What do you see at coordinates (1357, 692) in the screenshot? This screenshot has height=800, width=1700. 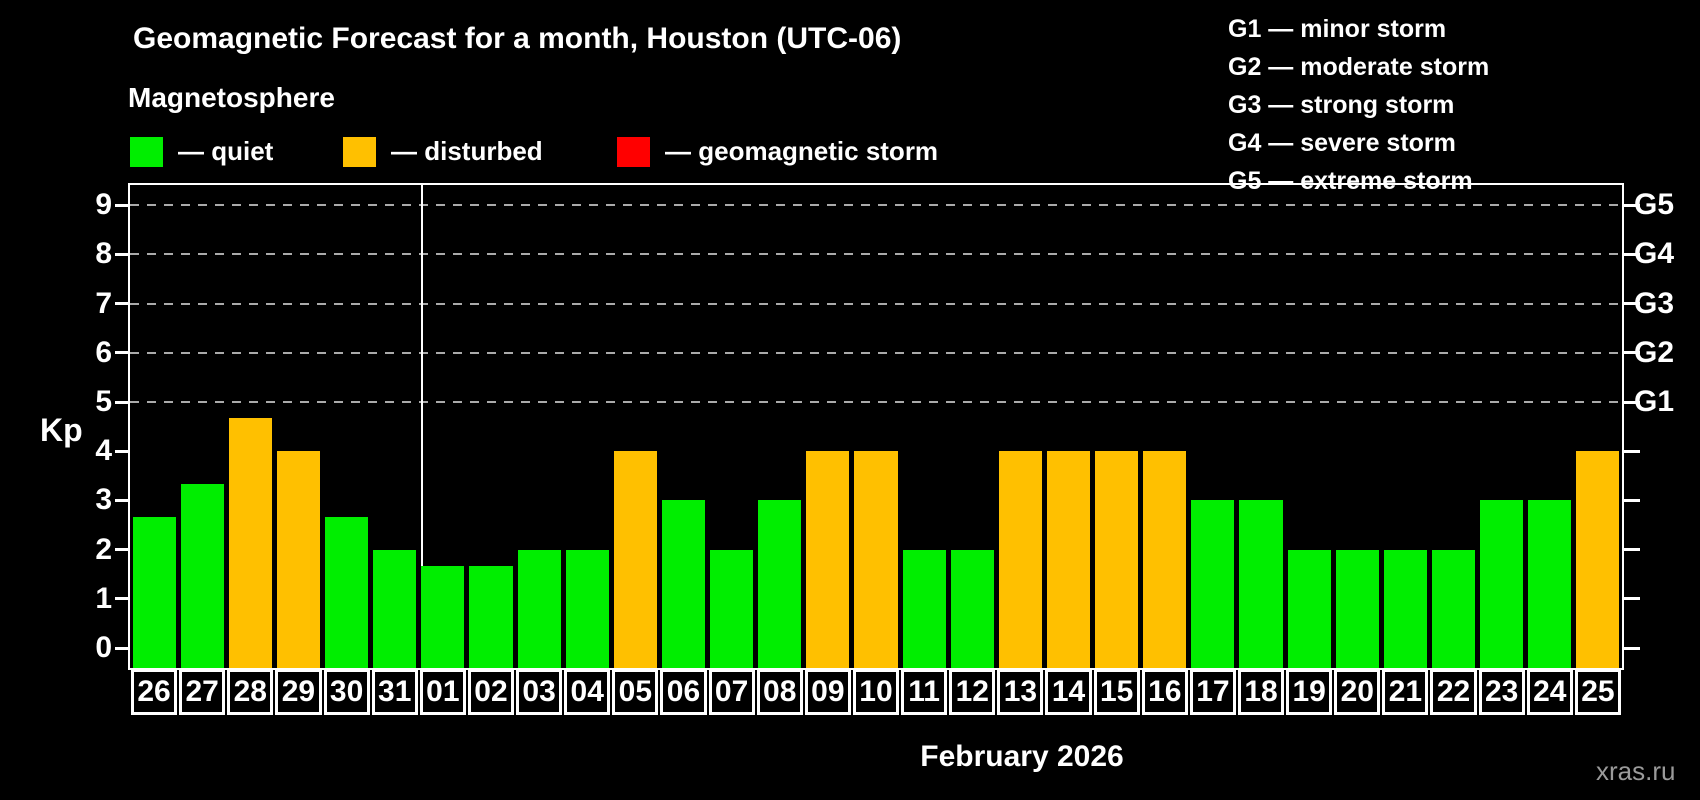 I see `x-axis-date-box: 20` at bounding box center [1357, 692].